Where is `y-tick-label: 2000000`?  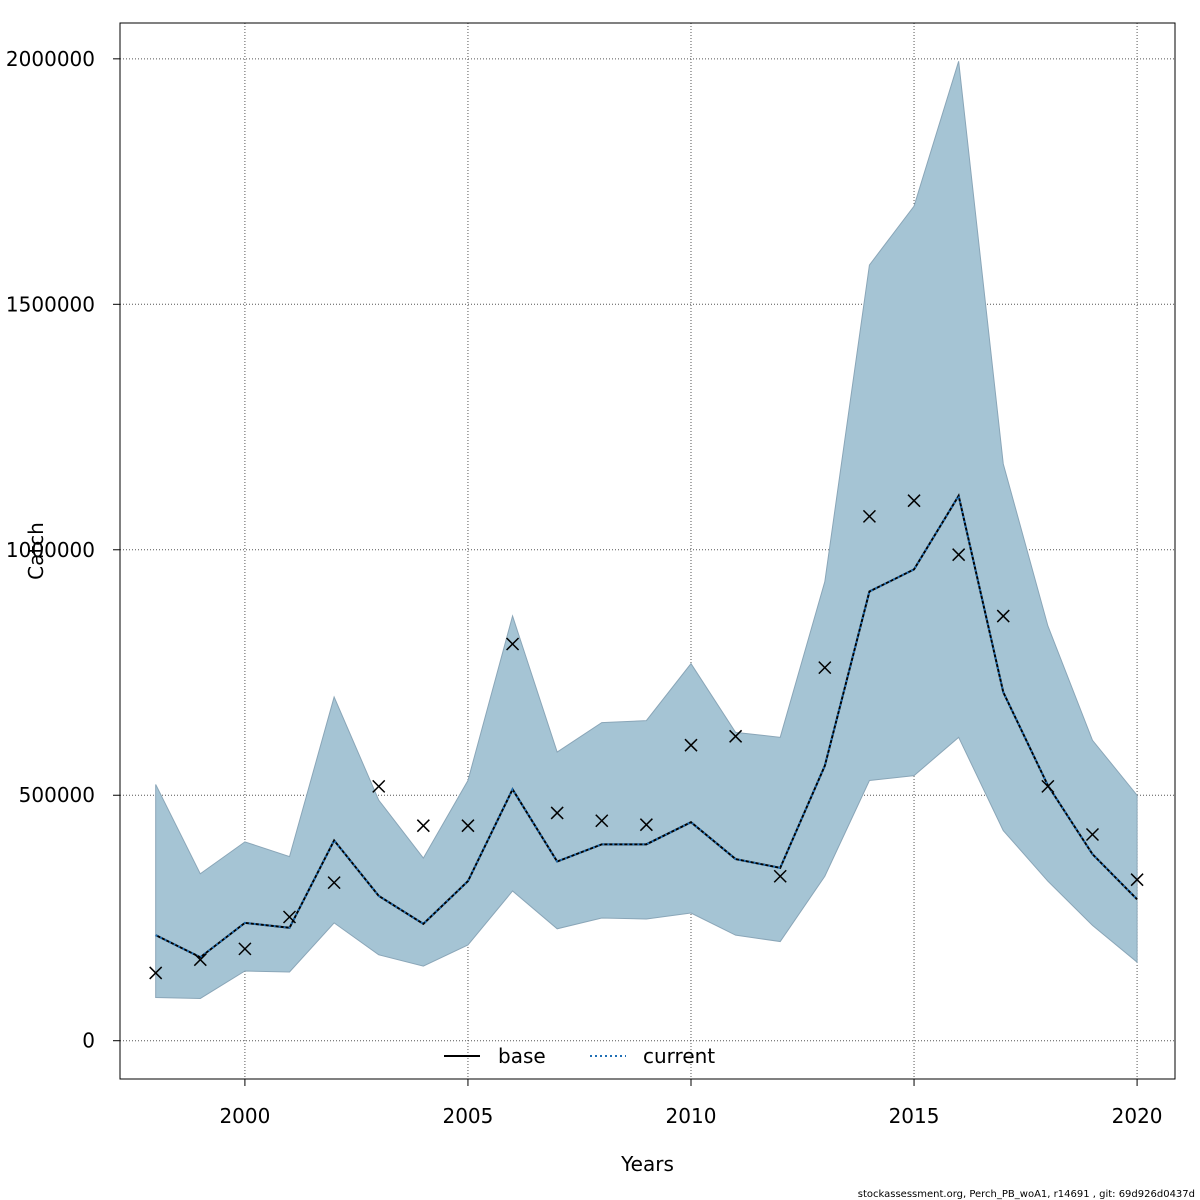 y-tick-label: 2000000 is located at coordinates (50, 59).